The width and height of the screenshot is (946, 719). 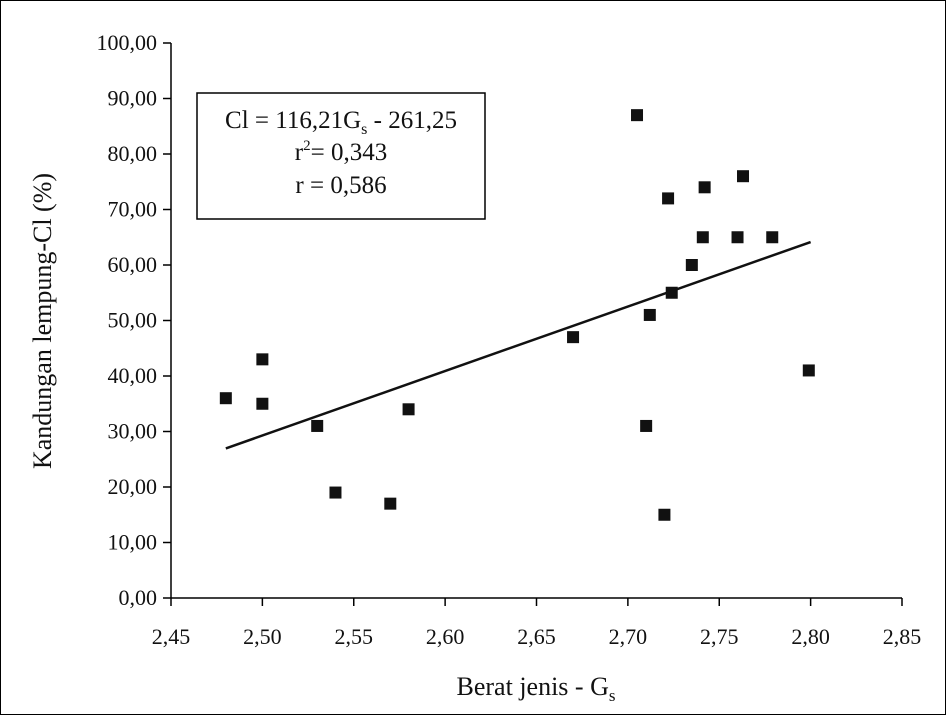 What do you see at coordinates (133, 209) in the screenshot?
I see `y-tick-label: 70,00` at bounding box center [133, 209].